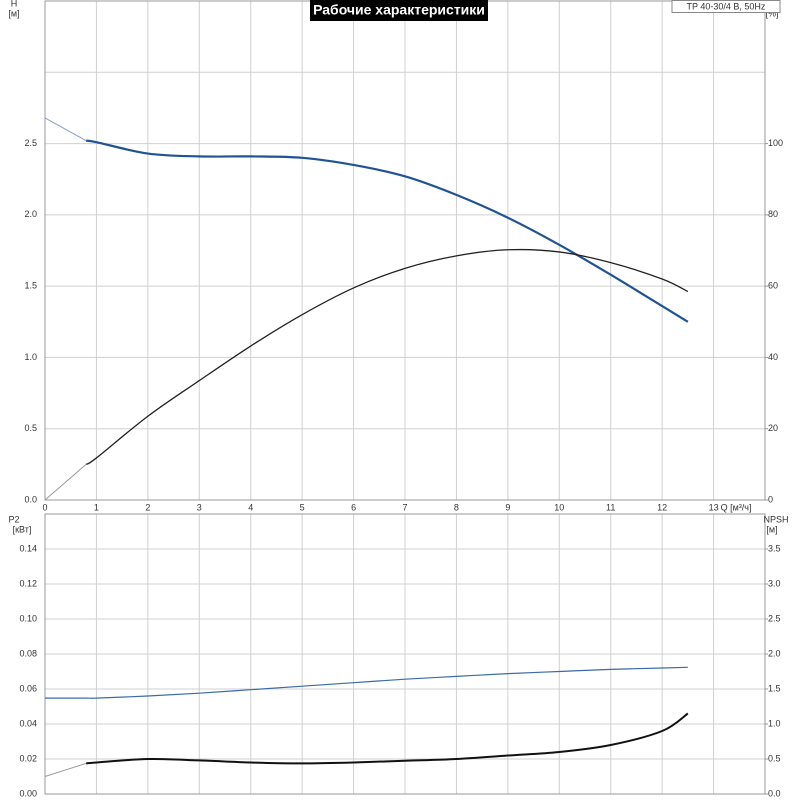 The image size is (800, 800). I want to click on x-tick-label: 9, so click(507, 507).